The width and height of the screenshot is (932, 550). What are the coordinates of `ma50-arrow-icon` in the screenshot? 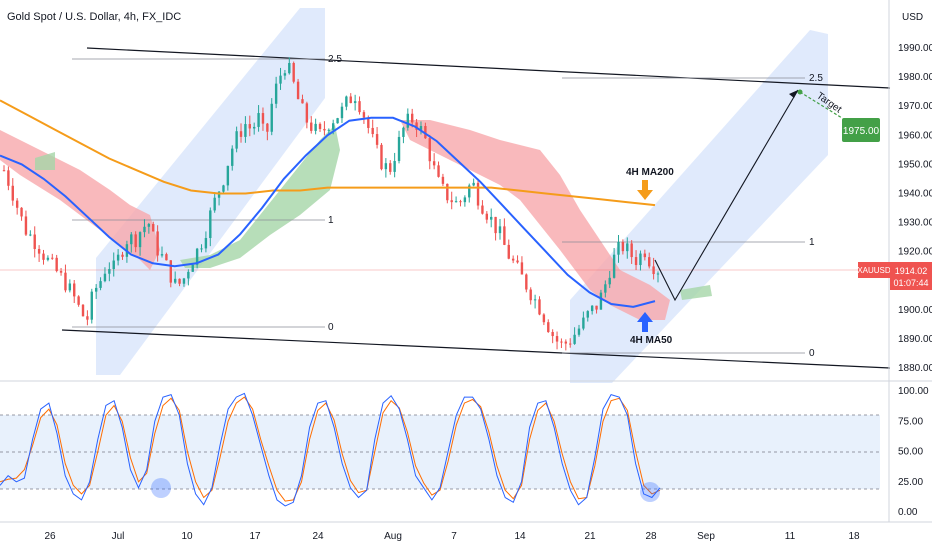 It's located at (645, 317).